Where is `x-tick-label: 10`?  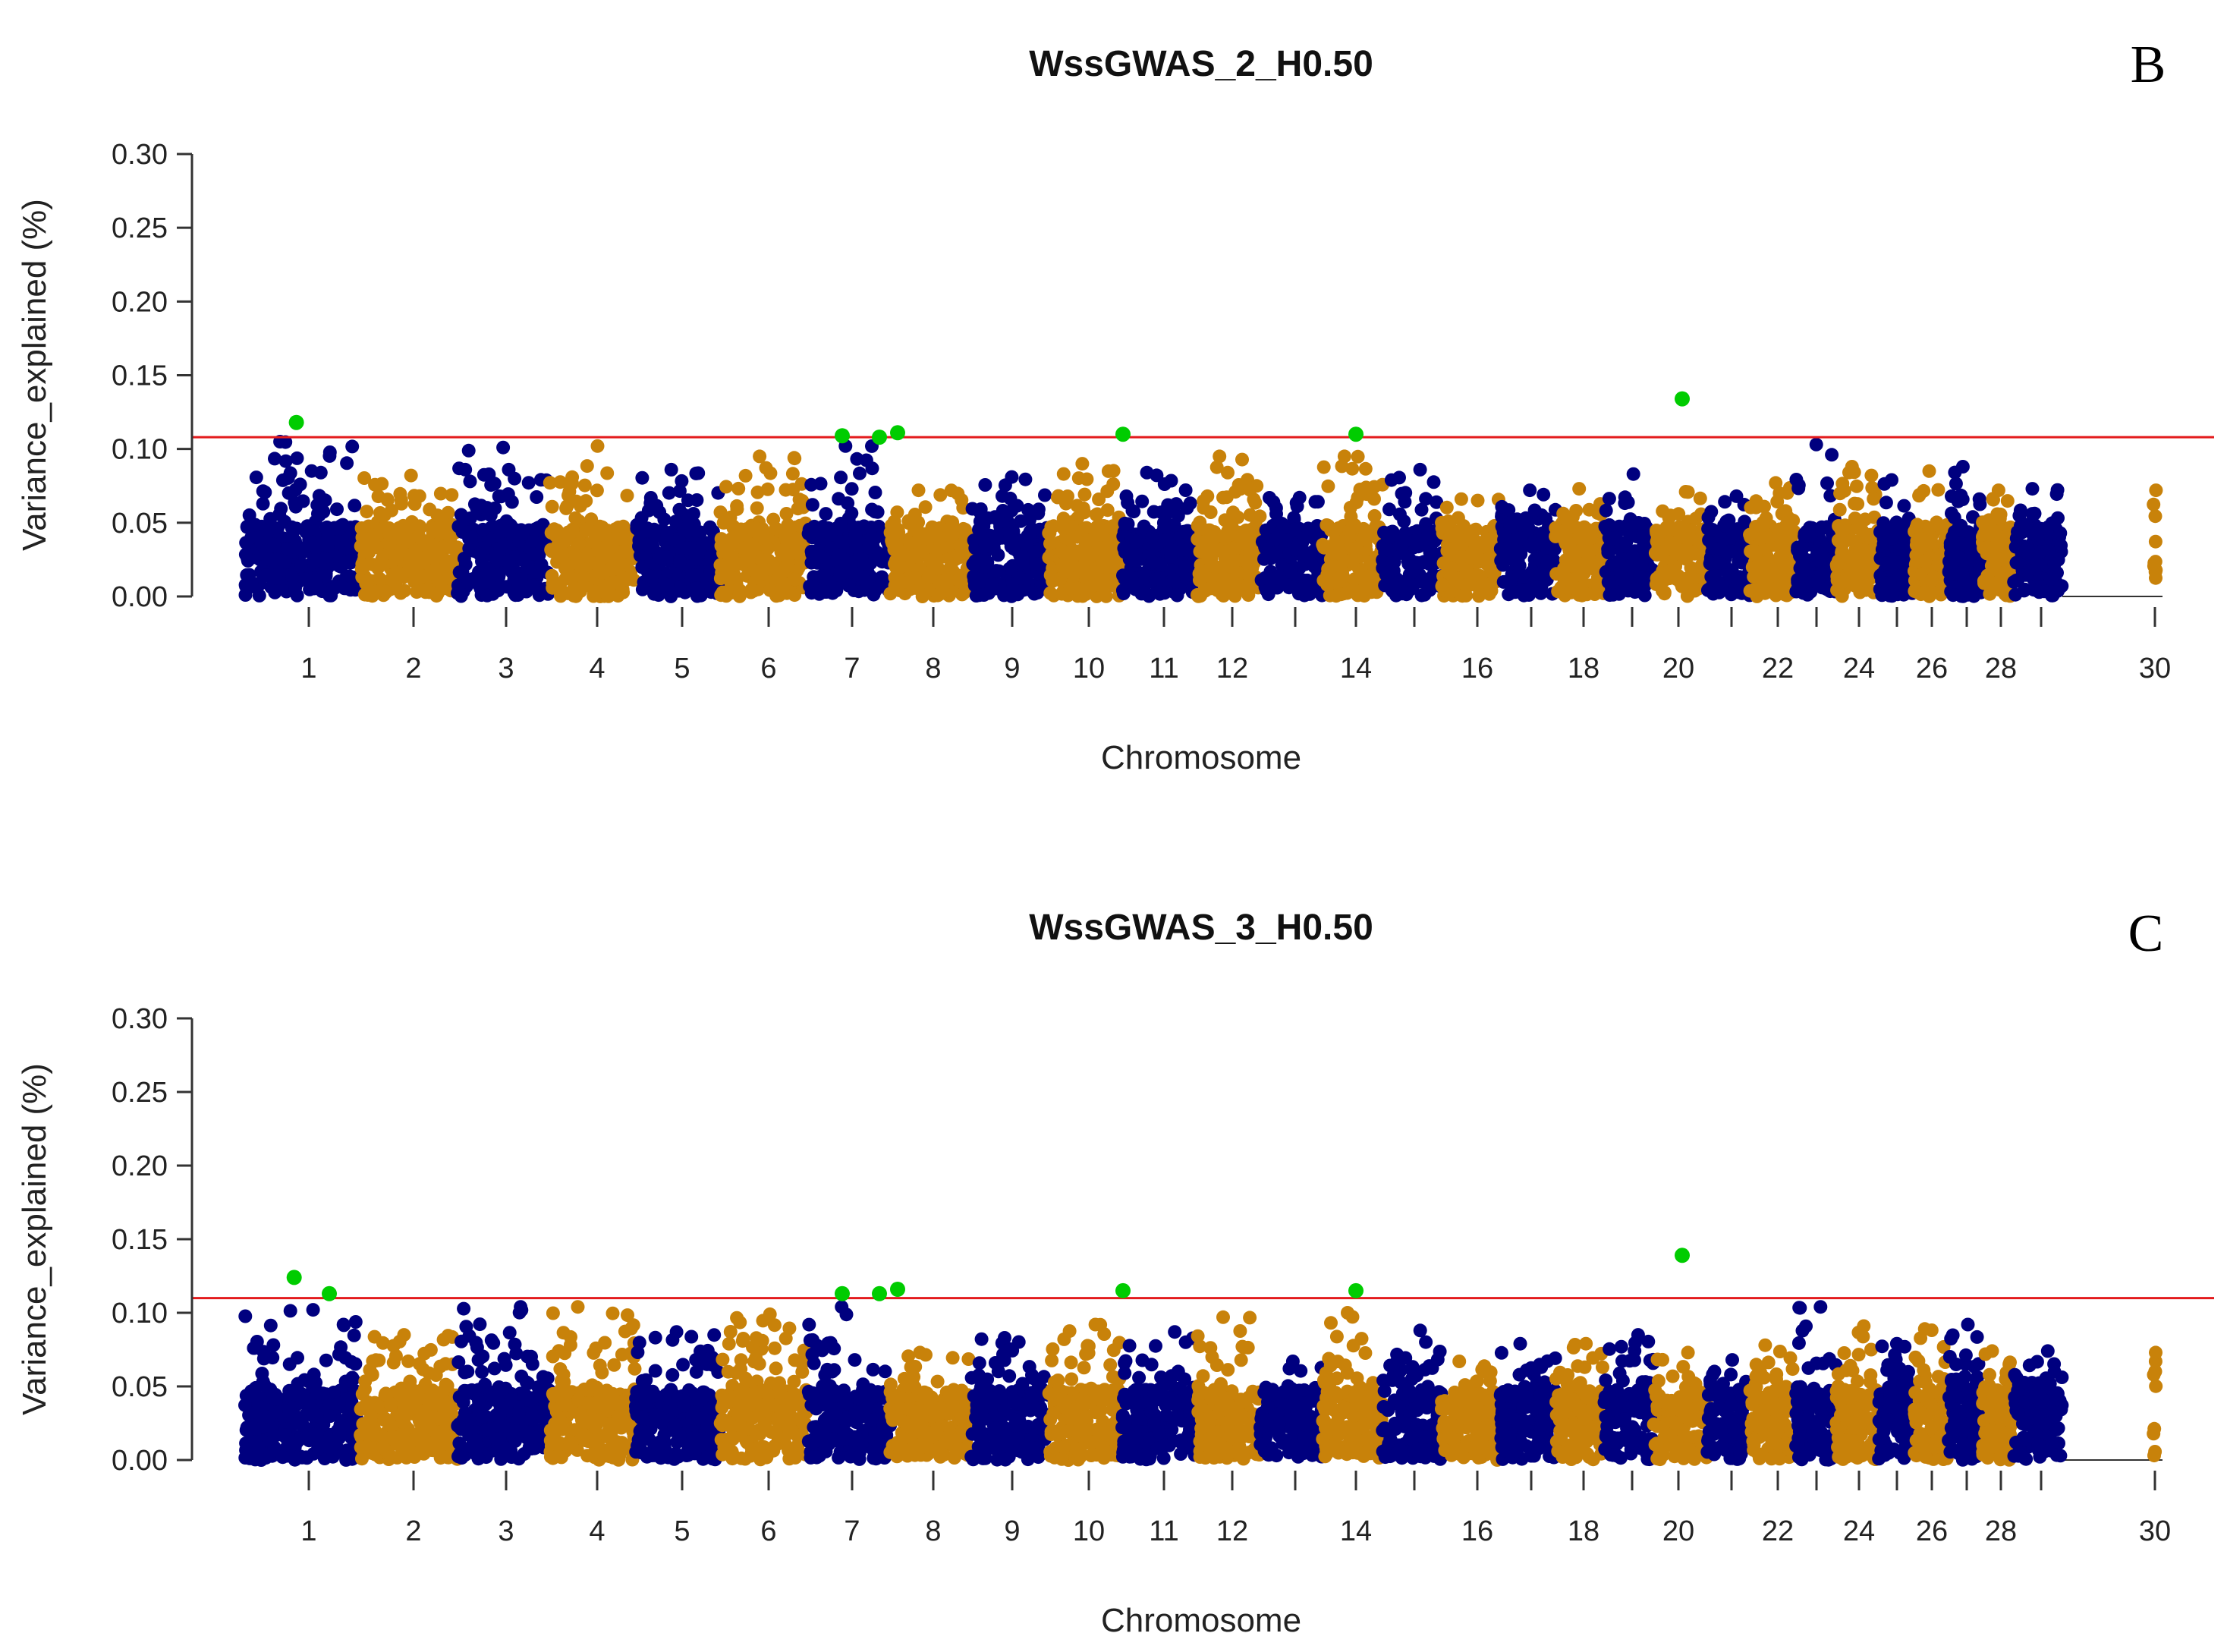 x-tick-label: 10 is located at coordinates (1089, 668).